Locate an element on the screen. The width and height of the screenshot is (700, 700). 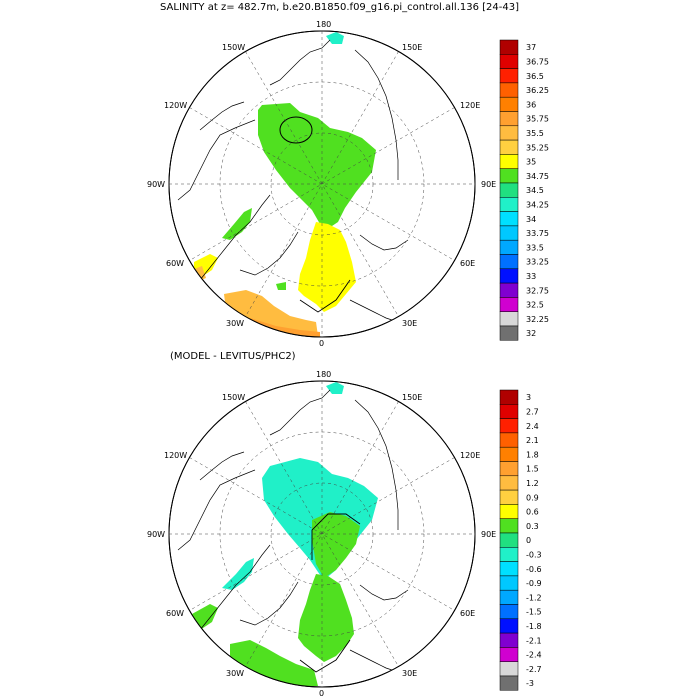
colorbar-tick-label: 33 is located at coordinates (531, 276).